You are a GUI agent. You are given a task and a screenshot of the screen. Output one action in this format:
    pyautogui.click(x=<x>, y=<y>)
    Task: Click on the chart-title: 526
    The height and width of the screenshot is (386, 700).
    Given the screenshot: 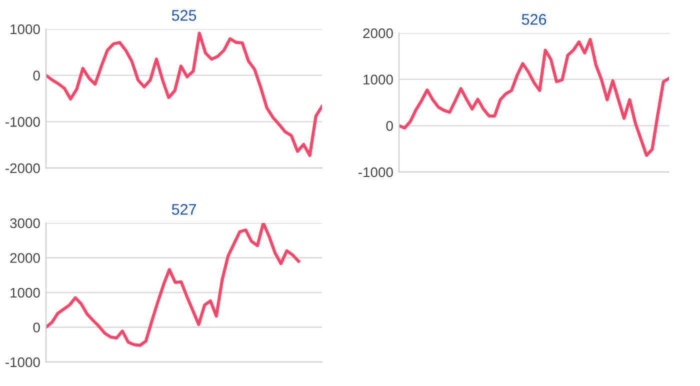 What is the action you would take?
    pyautogui.click(x=534, y=19)
    